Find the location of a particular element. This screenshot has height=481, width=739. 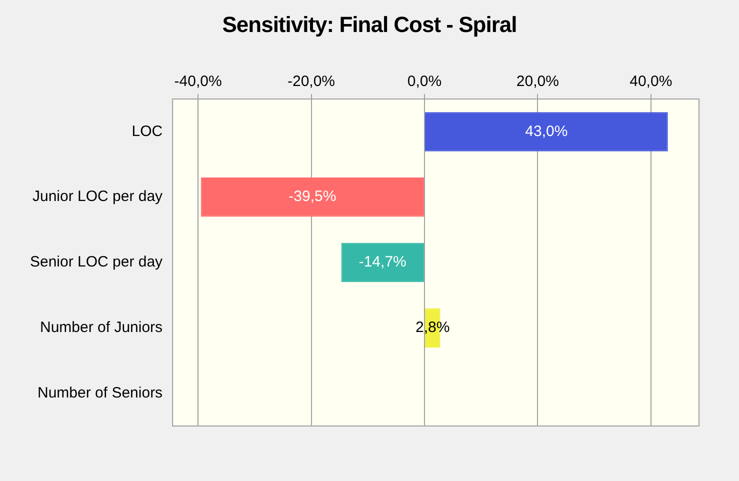

y-tick-label: Number of Seniors is located at coordinates (100, 393).